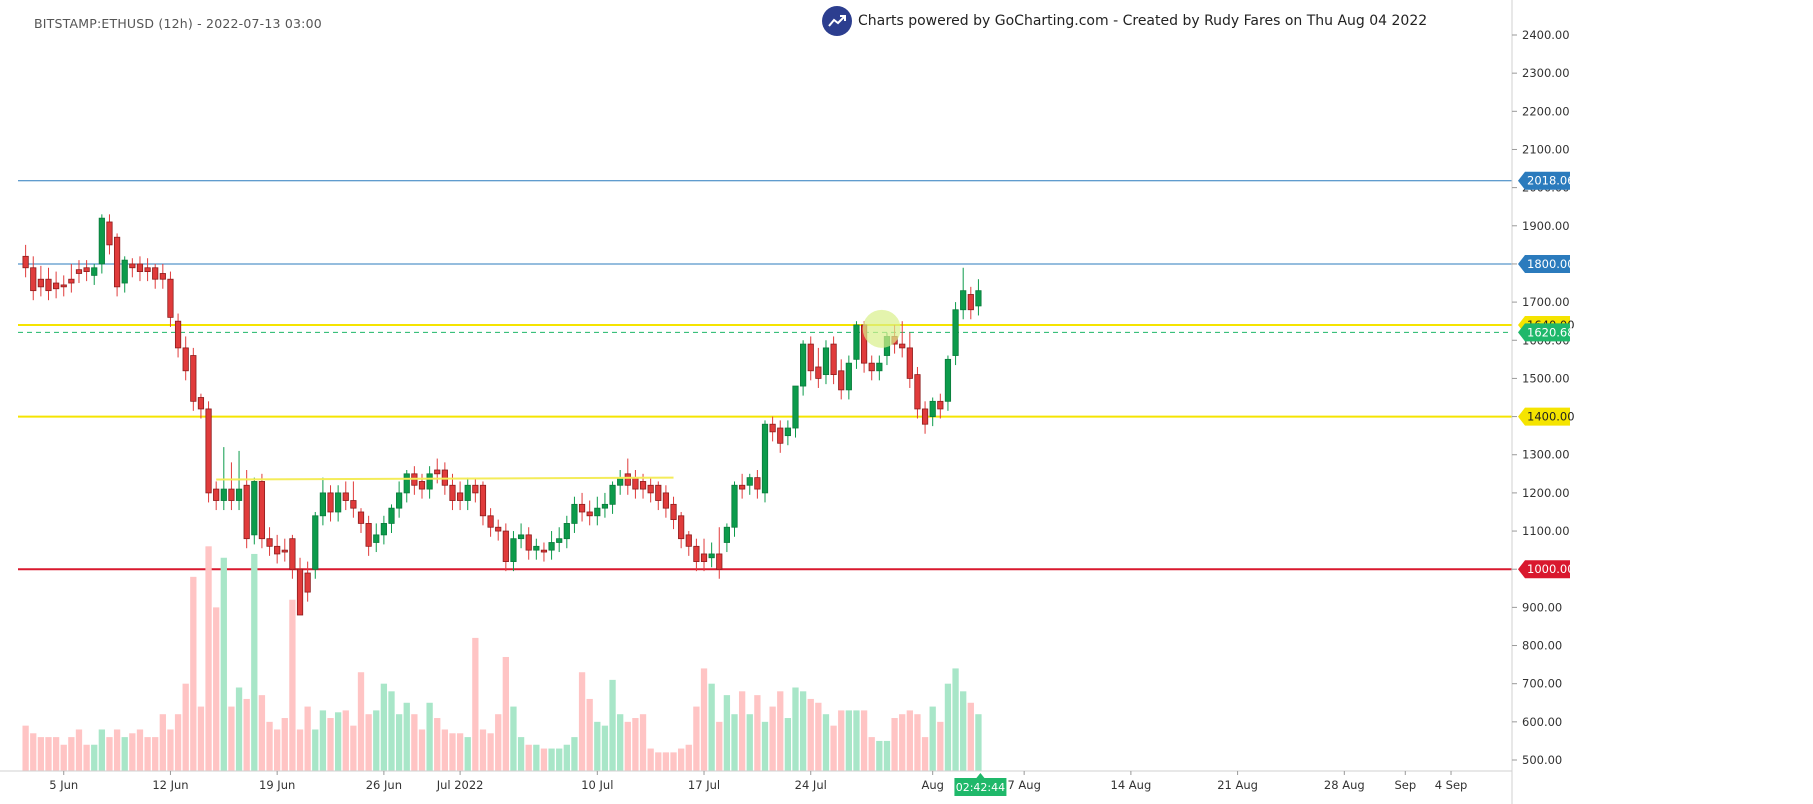  I want to click on price-tick-label: 1700.00, so click(1546, 302).